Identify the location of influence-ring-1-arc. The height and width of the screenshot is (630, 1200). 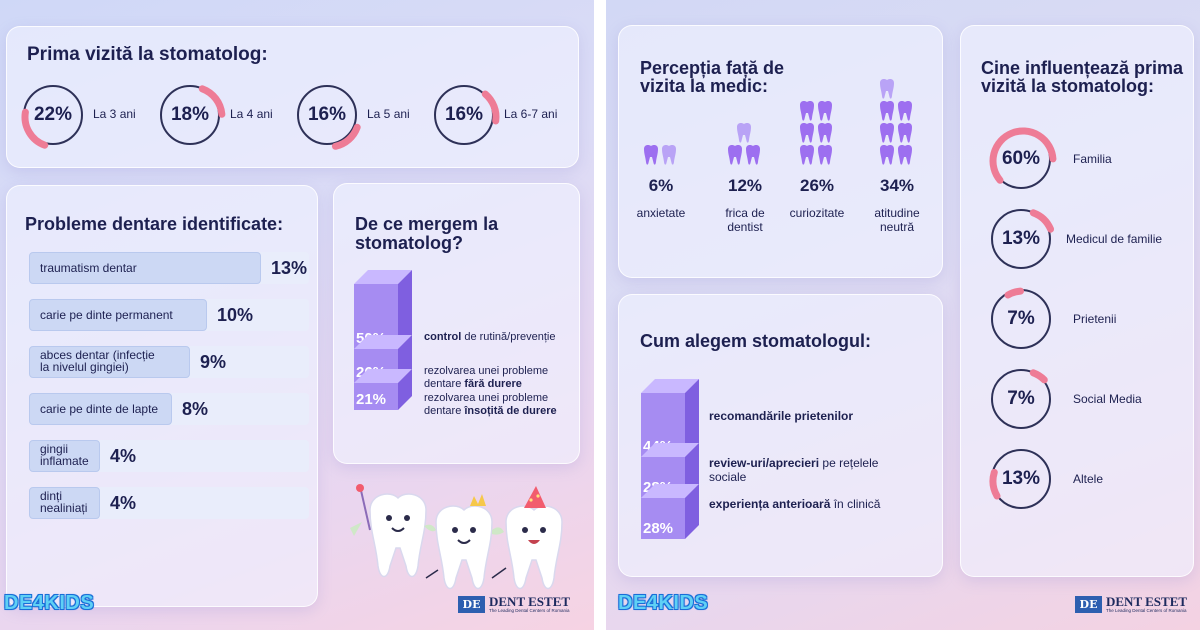
(1023, 155).